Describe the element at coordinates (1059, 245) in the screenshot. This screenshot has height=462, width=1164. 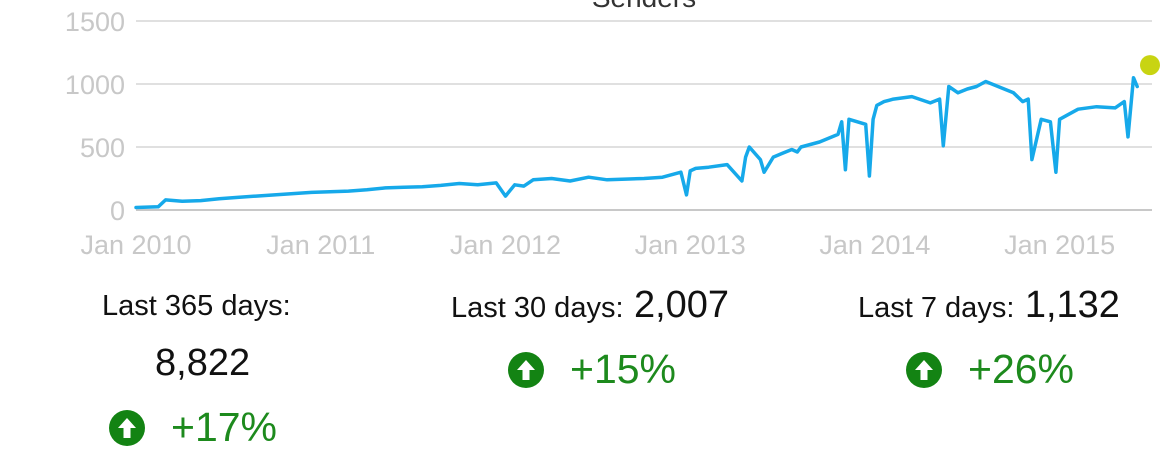
I see `x-tick-label: Jan 2015` at that location.